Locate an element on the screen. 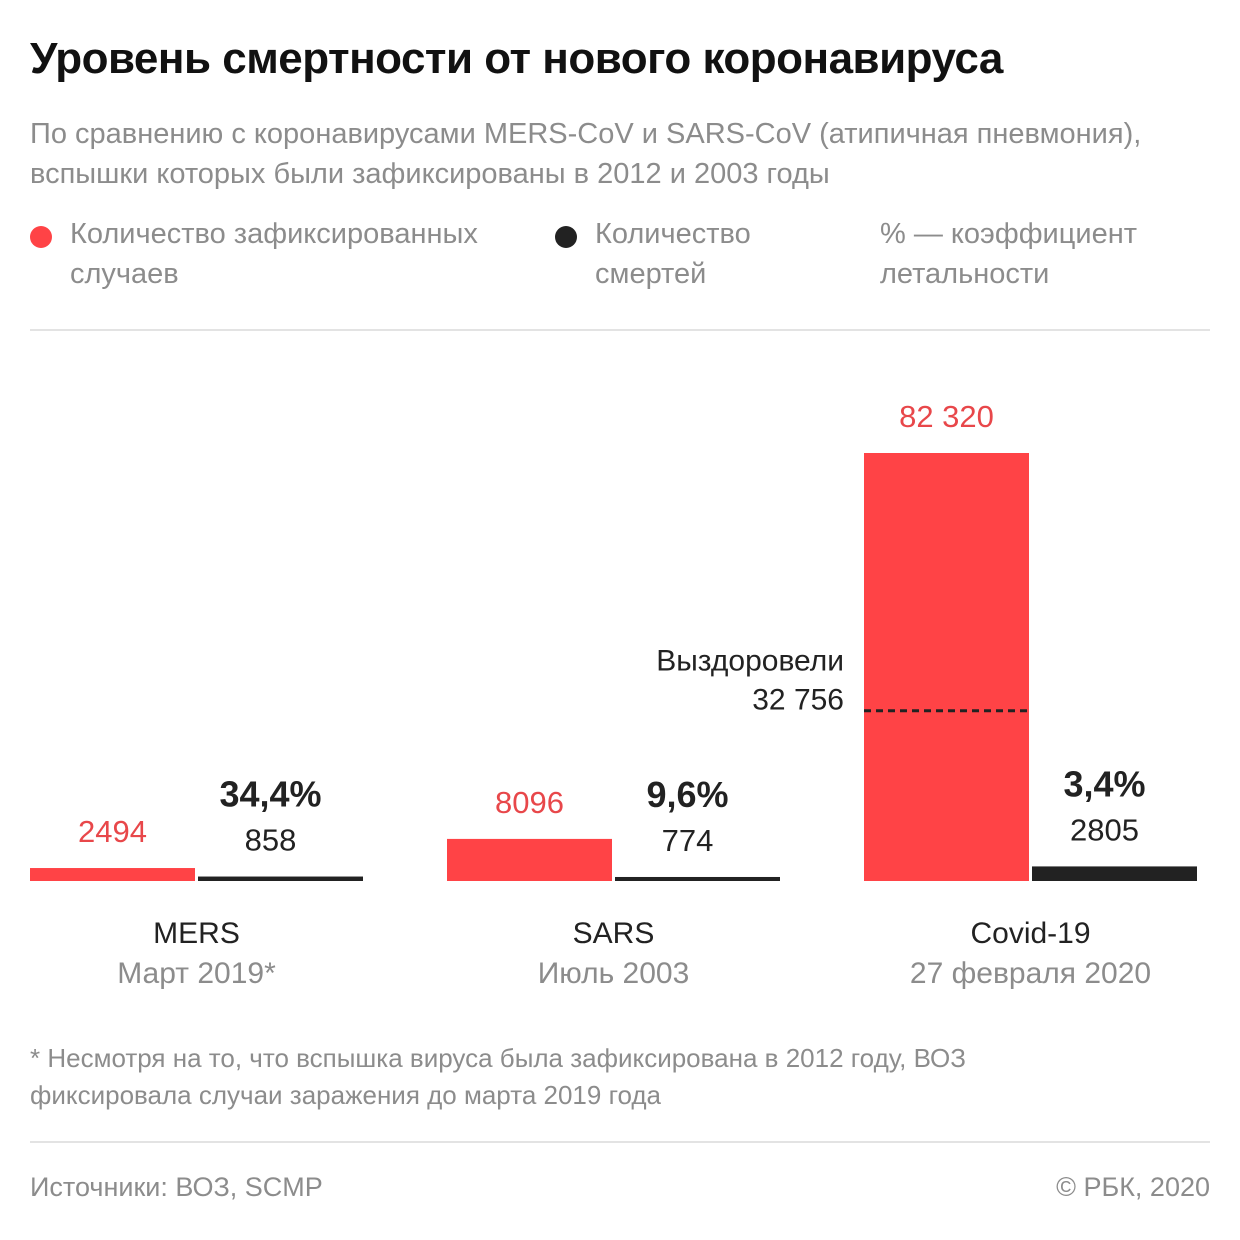  deaths-label: 2805 is located at coordinates (1104, 829).